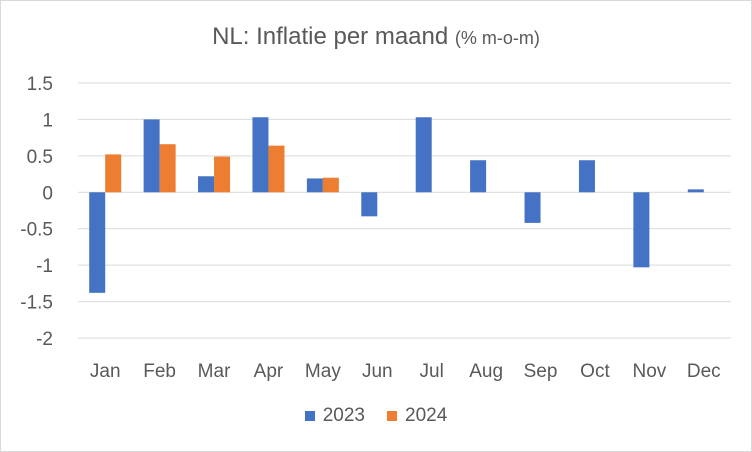  Describe the element at coordinates (541, 371) in the screenshot. I see `x-tick-label-sep: Sep` at that location.